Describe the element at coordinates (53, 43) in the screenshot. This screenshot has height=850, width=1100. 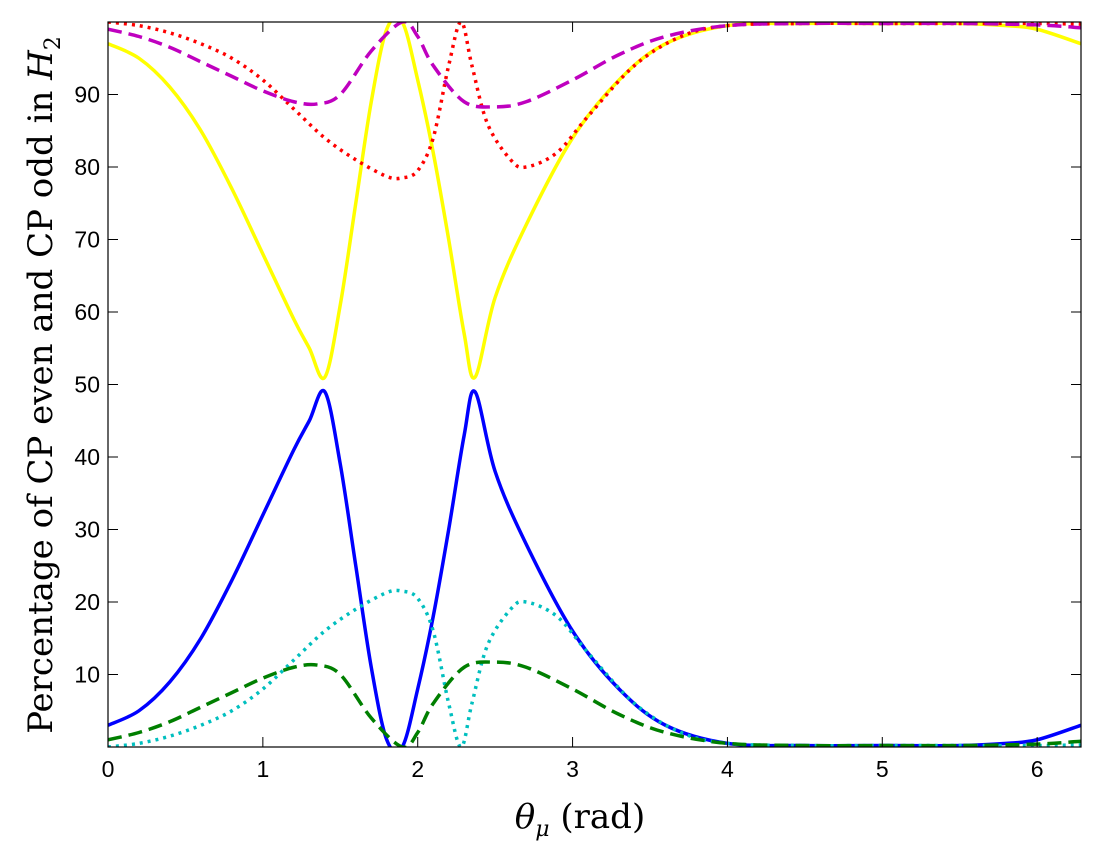
I see `y-axis-subscript: 2` at that location.